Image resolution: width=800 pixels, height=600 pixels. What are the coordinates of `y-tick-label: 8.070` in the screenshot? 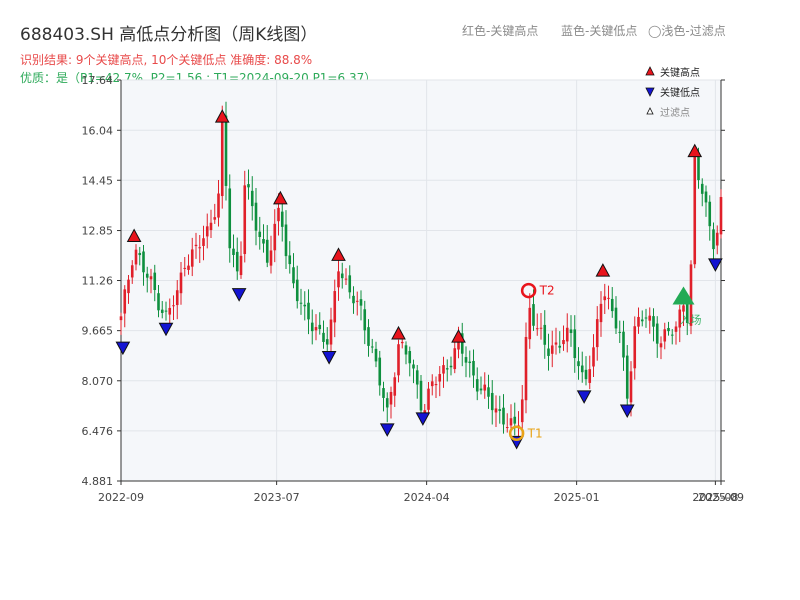 It's located at (98, 381).